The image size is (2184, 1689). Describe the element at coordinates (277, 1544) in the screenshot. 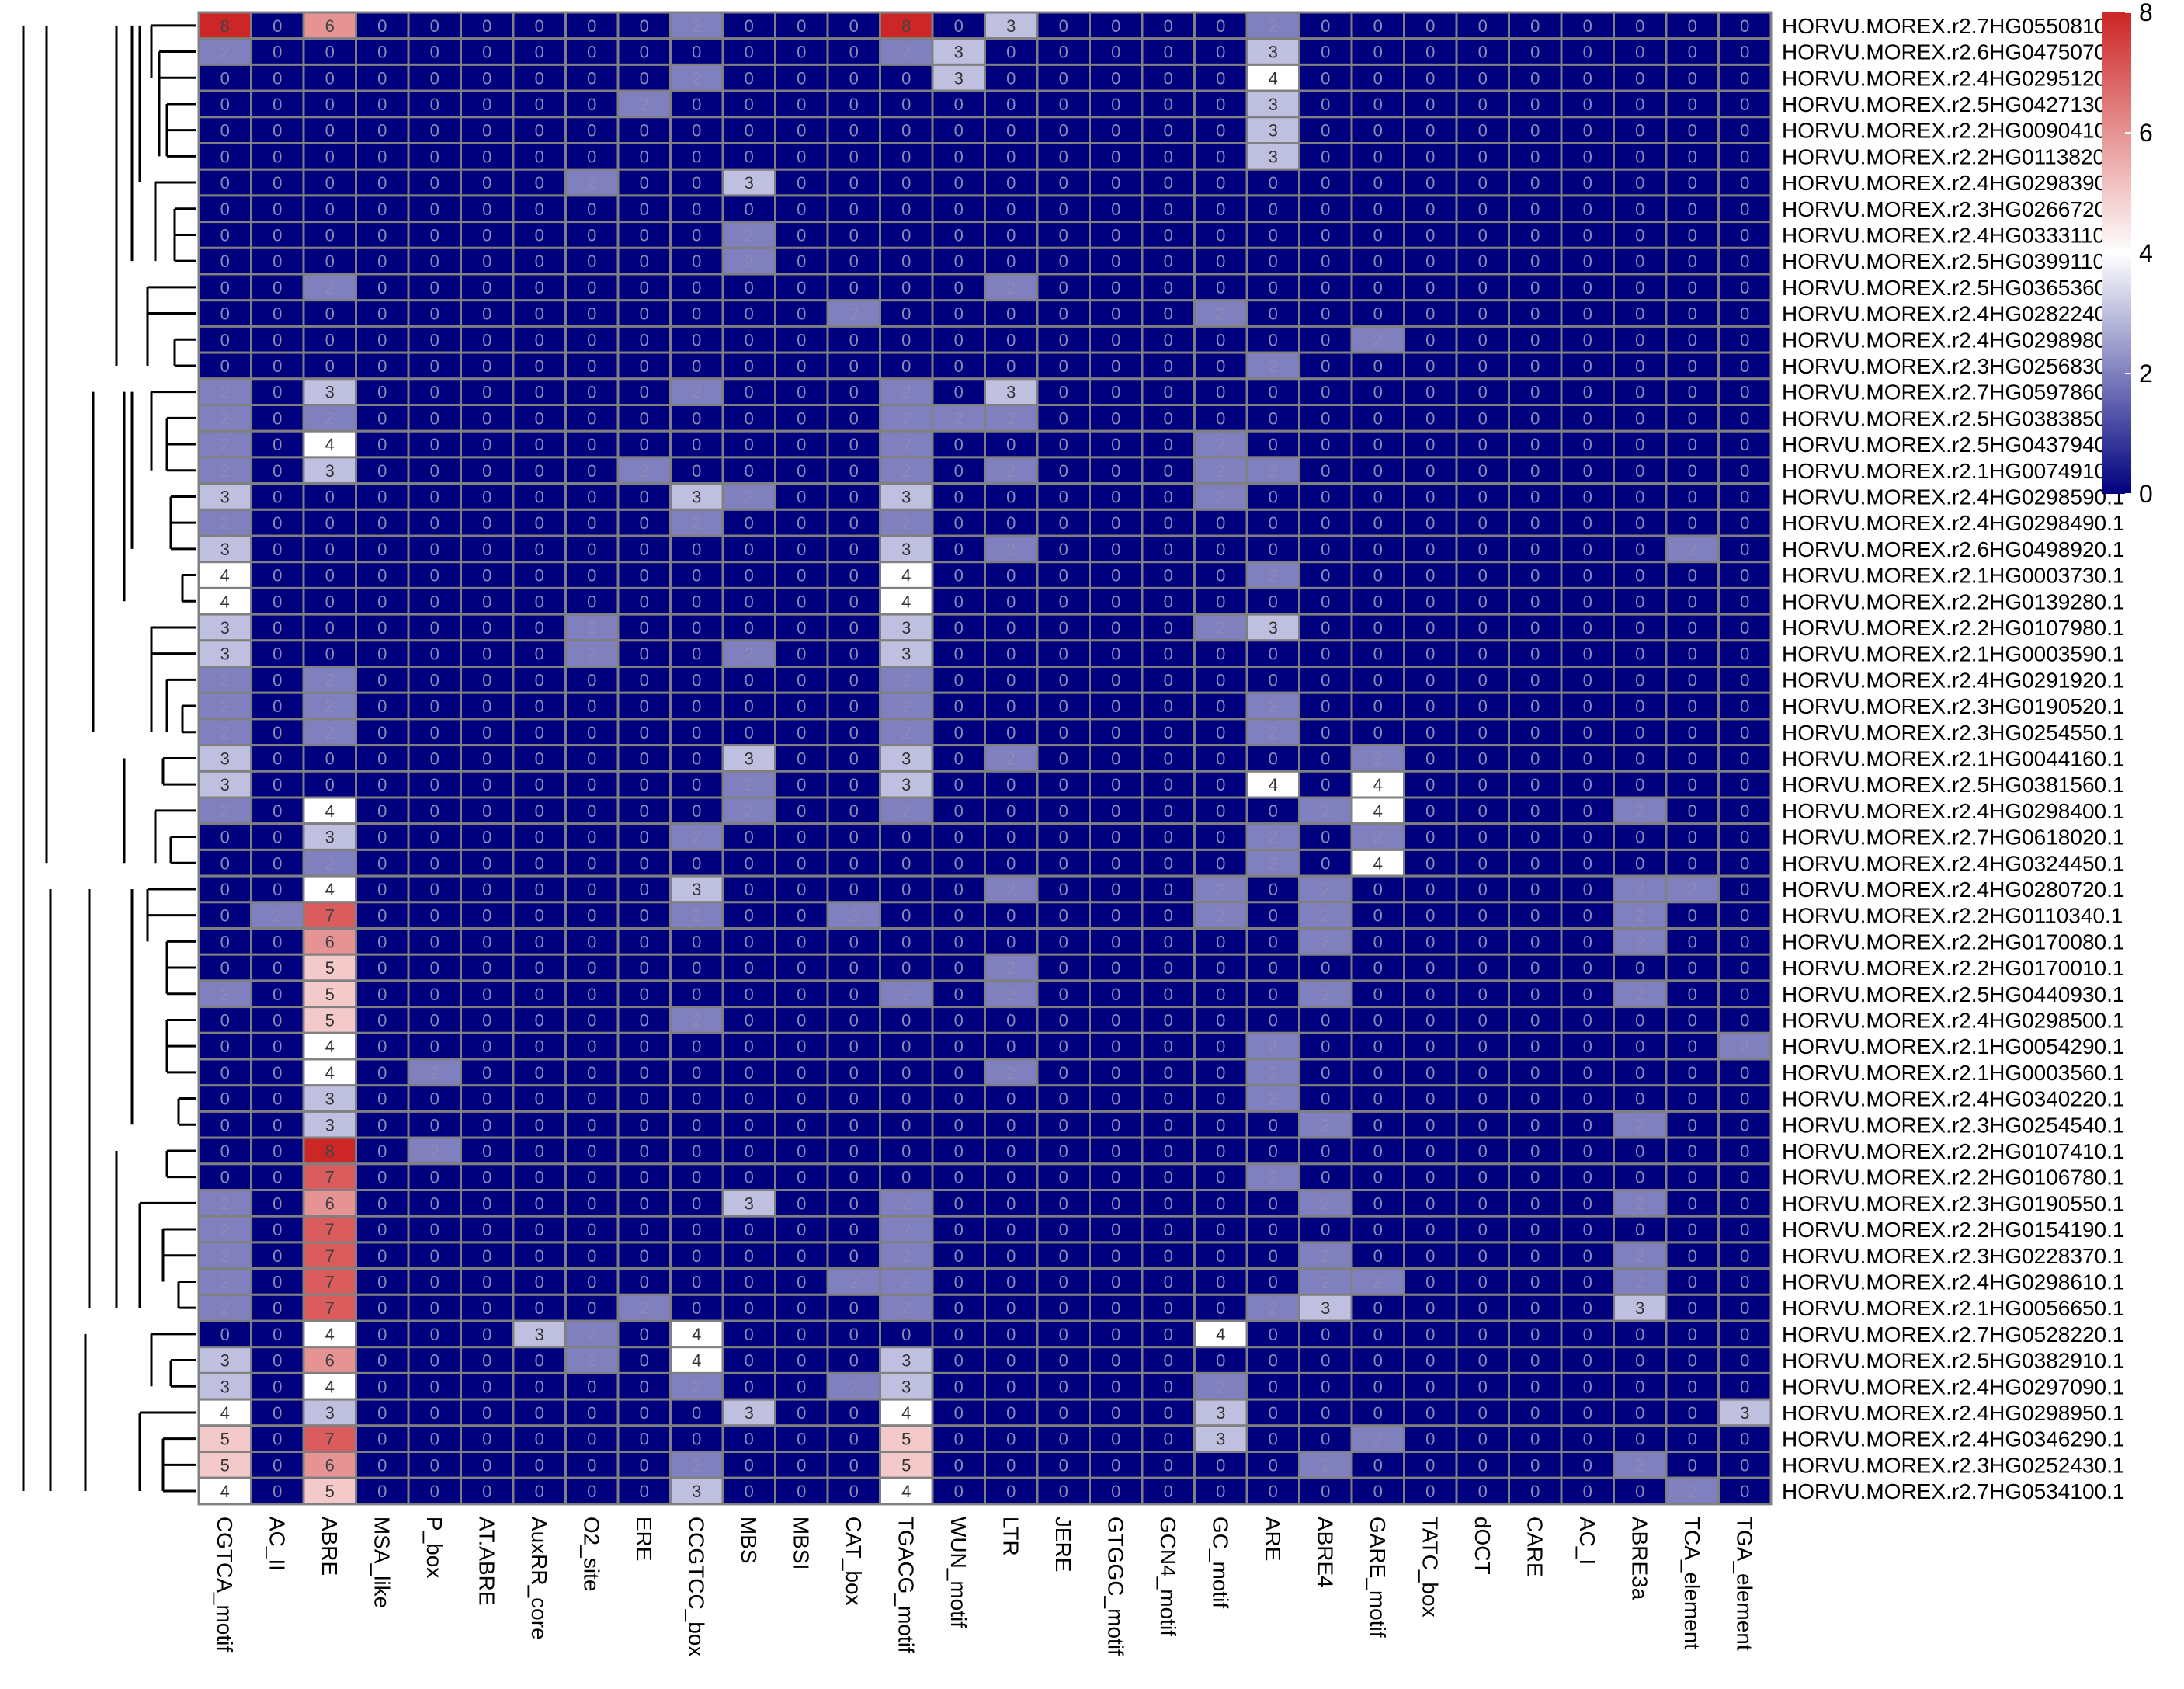

I see `column-label: AC_II` at that location.